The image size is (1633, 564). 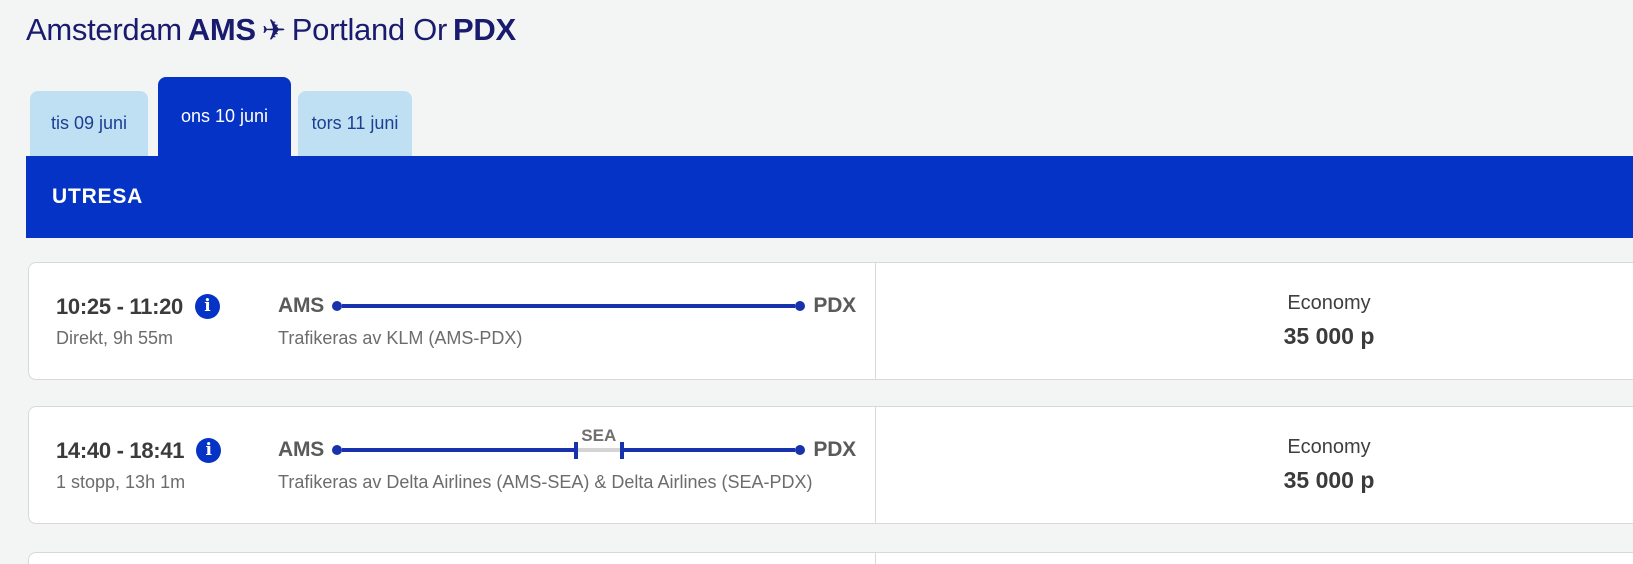 What do you see at coordinates (569, 442) in the screenshot?
I see `route-line: SEA` at bounding box center [569, 442].